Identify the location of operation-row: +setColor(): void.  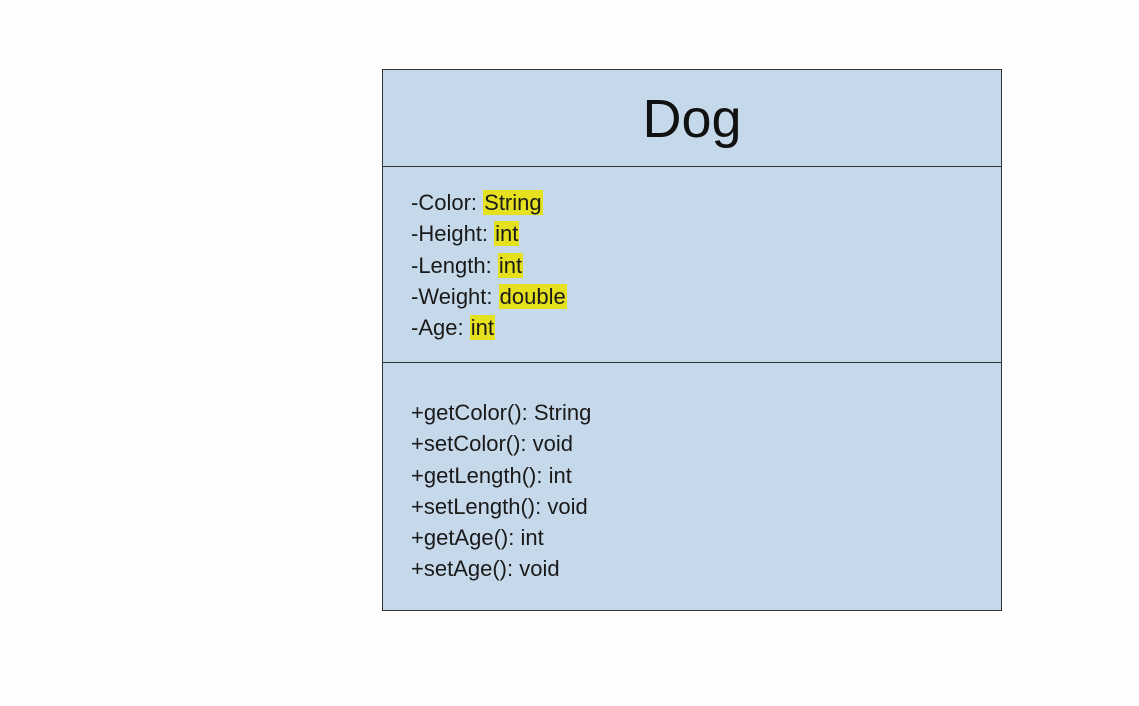
(492, 444).